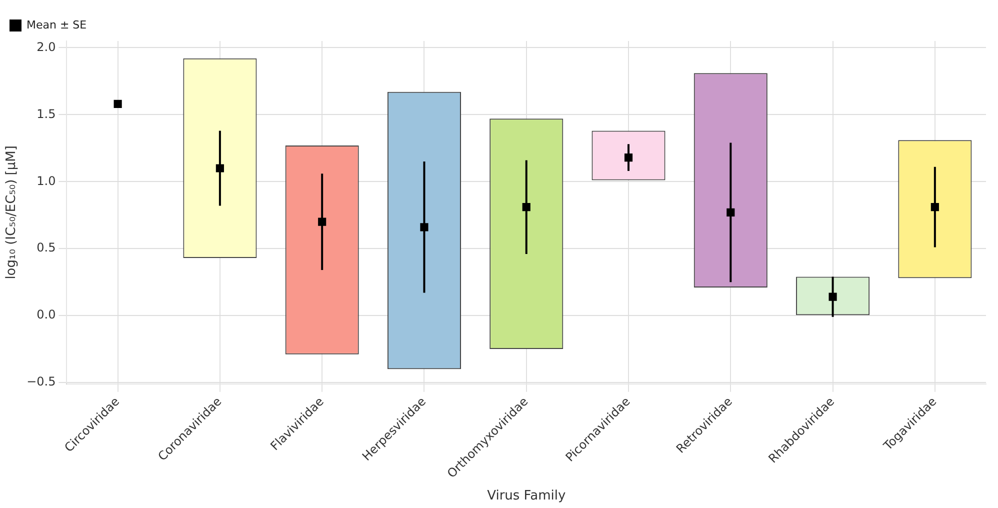  I want to click on y-tick-label: 2.0, so click(46, 47).